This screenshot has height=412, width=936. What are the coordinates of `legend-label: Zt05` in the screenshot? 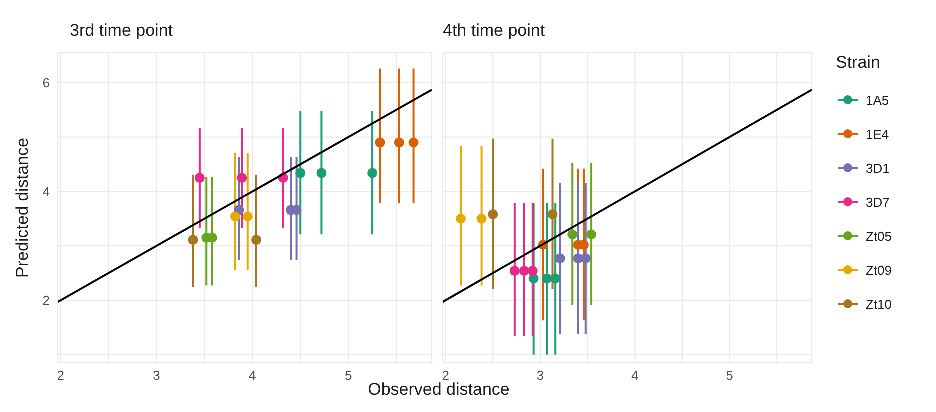 It's located at (879, 236).